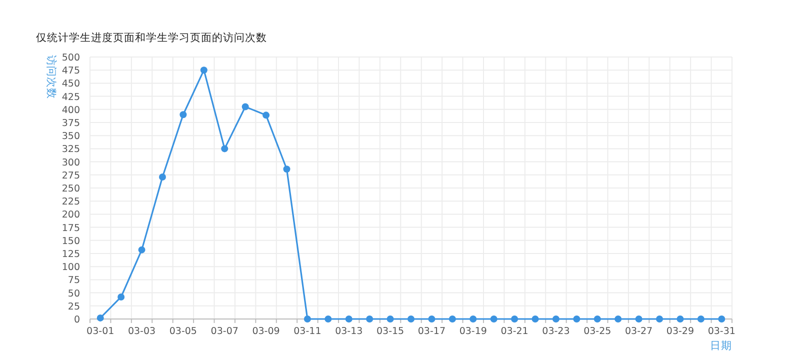  What do you see at coordinates (71, 123) in the screenshot?
I see `y-tick-label: 375` at bounding box center [71, 123].